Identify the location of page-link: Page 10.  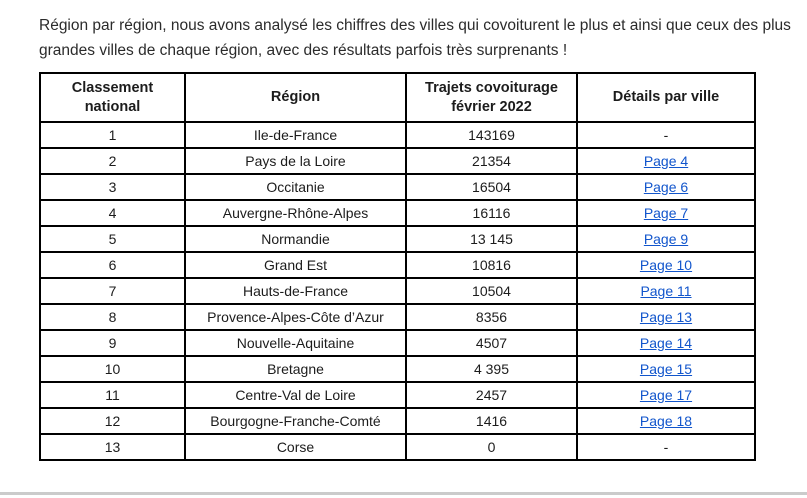
(666, 265).